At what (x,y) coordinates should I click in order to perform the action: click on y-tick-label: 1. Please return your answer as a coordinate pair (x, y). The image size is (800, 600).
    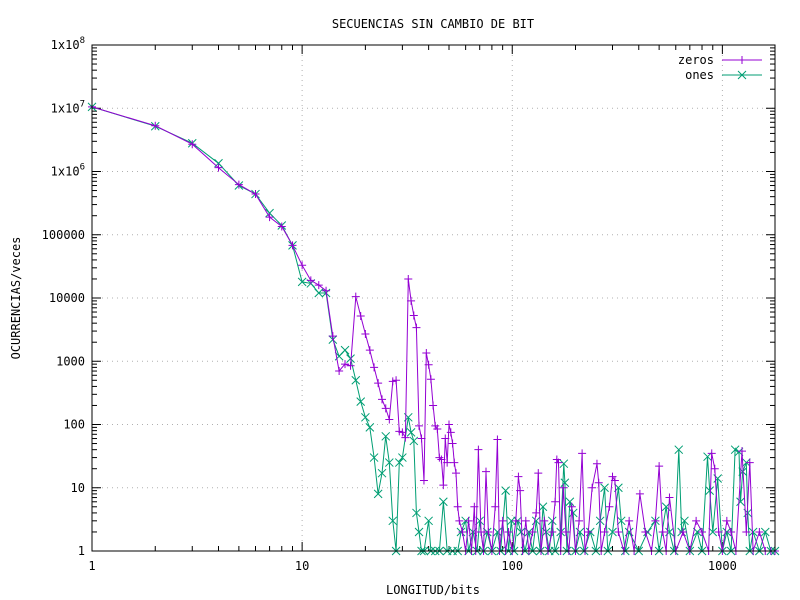
    Looking at the image, I should click on (81, 551).